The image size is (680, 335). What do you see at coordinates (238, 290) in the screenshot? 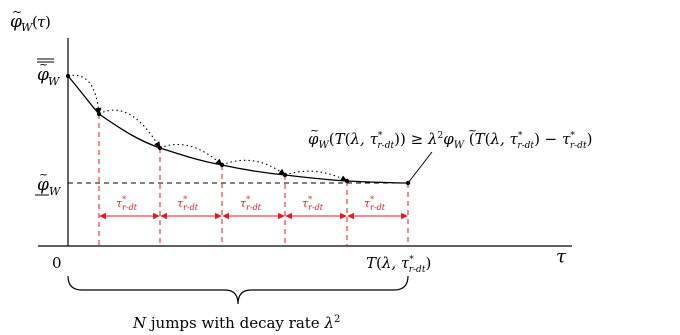
I see `jumps-brace` at bounding box center [238, 290].